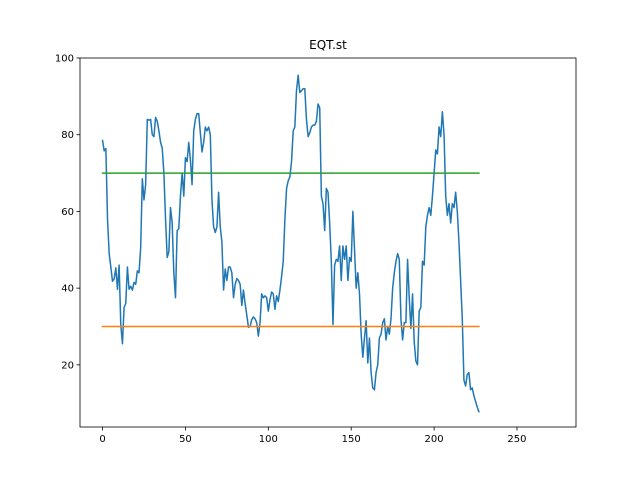 The image size is (640, 480). What do you see at coordinates (516, 439) in the screenshot?
I see `x-tick-label: 250` at bounding box center [516, 439].